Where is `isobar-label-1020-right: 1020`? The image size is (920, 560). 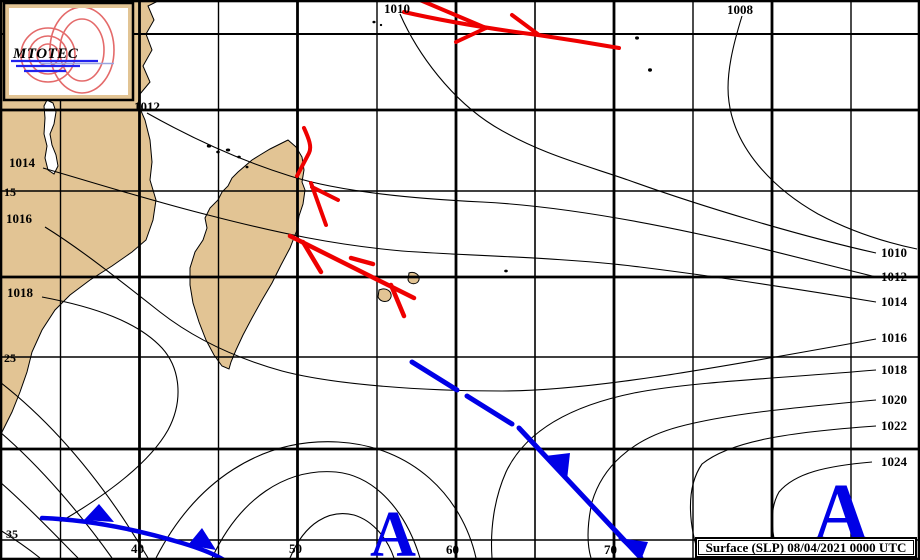
isobar-label-1020-right: 1020 is located at coordinates (894, 399).